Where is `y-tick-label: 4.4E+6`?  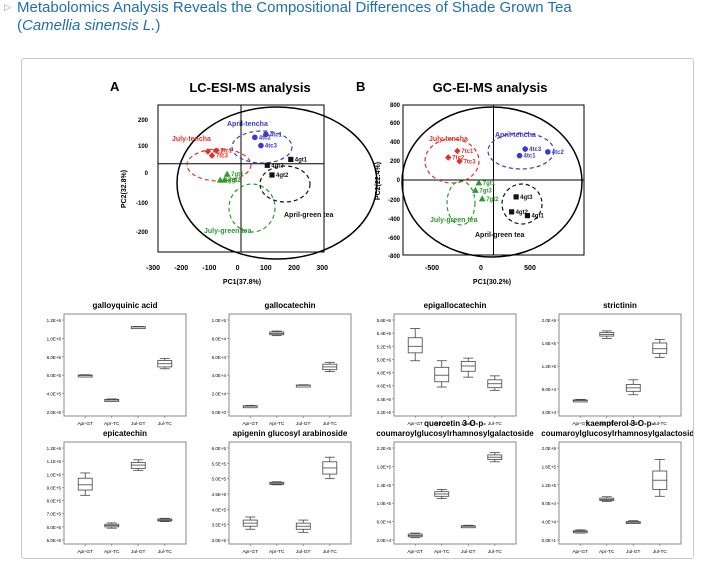 y-tick-label: 4.4E+6 is located at coordinates (384, 399).